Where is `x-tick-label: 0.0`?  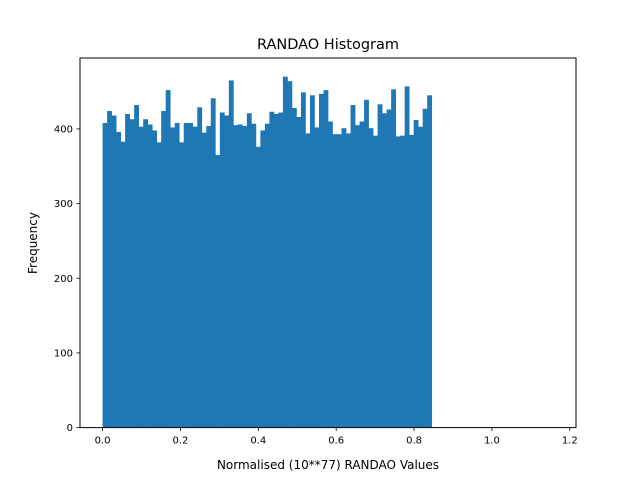
x-tick-label: 0.0 is located at coordinates (103, 441).